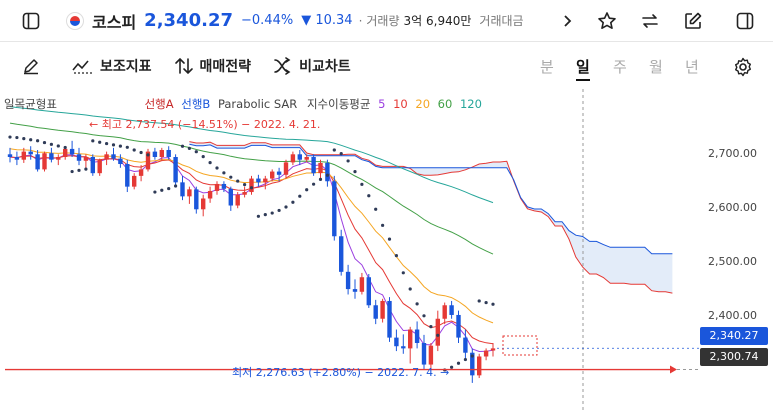  What do you see at coordinates (382, 104) in the screenshot?
I see `legend-ema-5: 5` at bounding box center [382, 104].